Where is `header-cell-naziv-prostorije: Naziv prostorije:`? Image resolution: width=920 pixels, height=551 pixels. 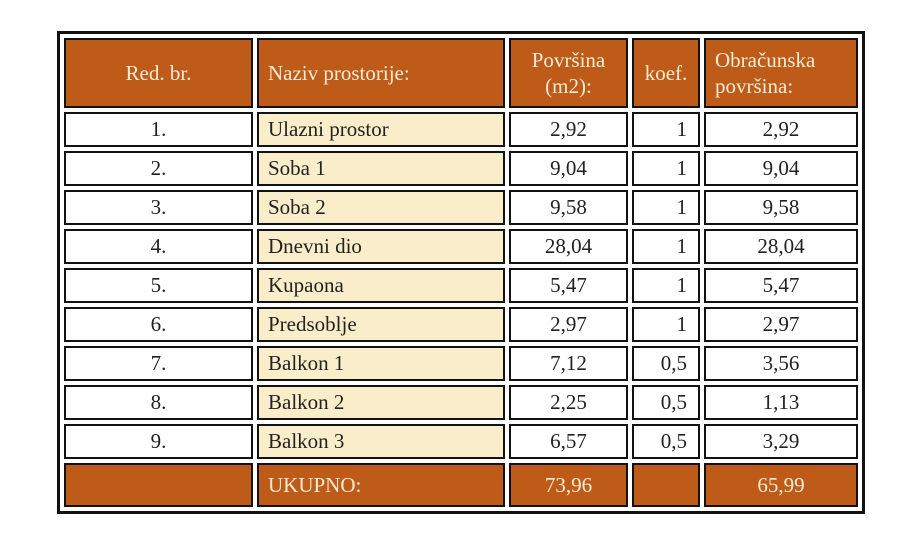
header-cell-naziv-prostorije: Naziv prostorije: is located at coordinates (381, 73).